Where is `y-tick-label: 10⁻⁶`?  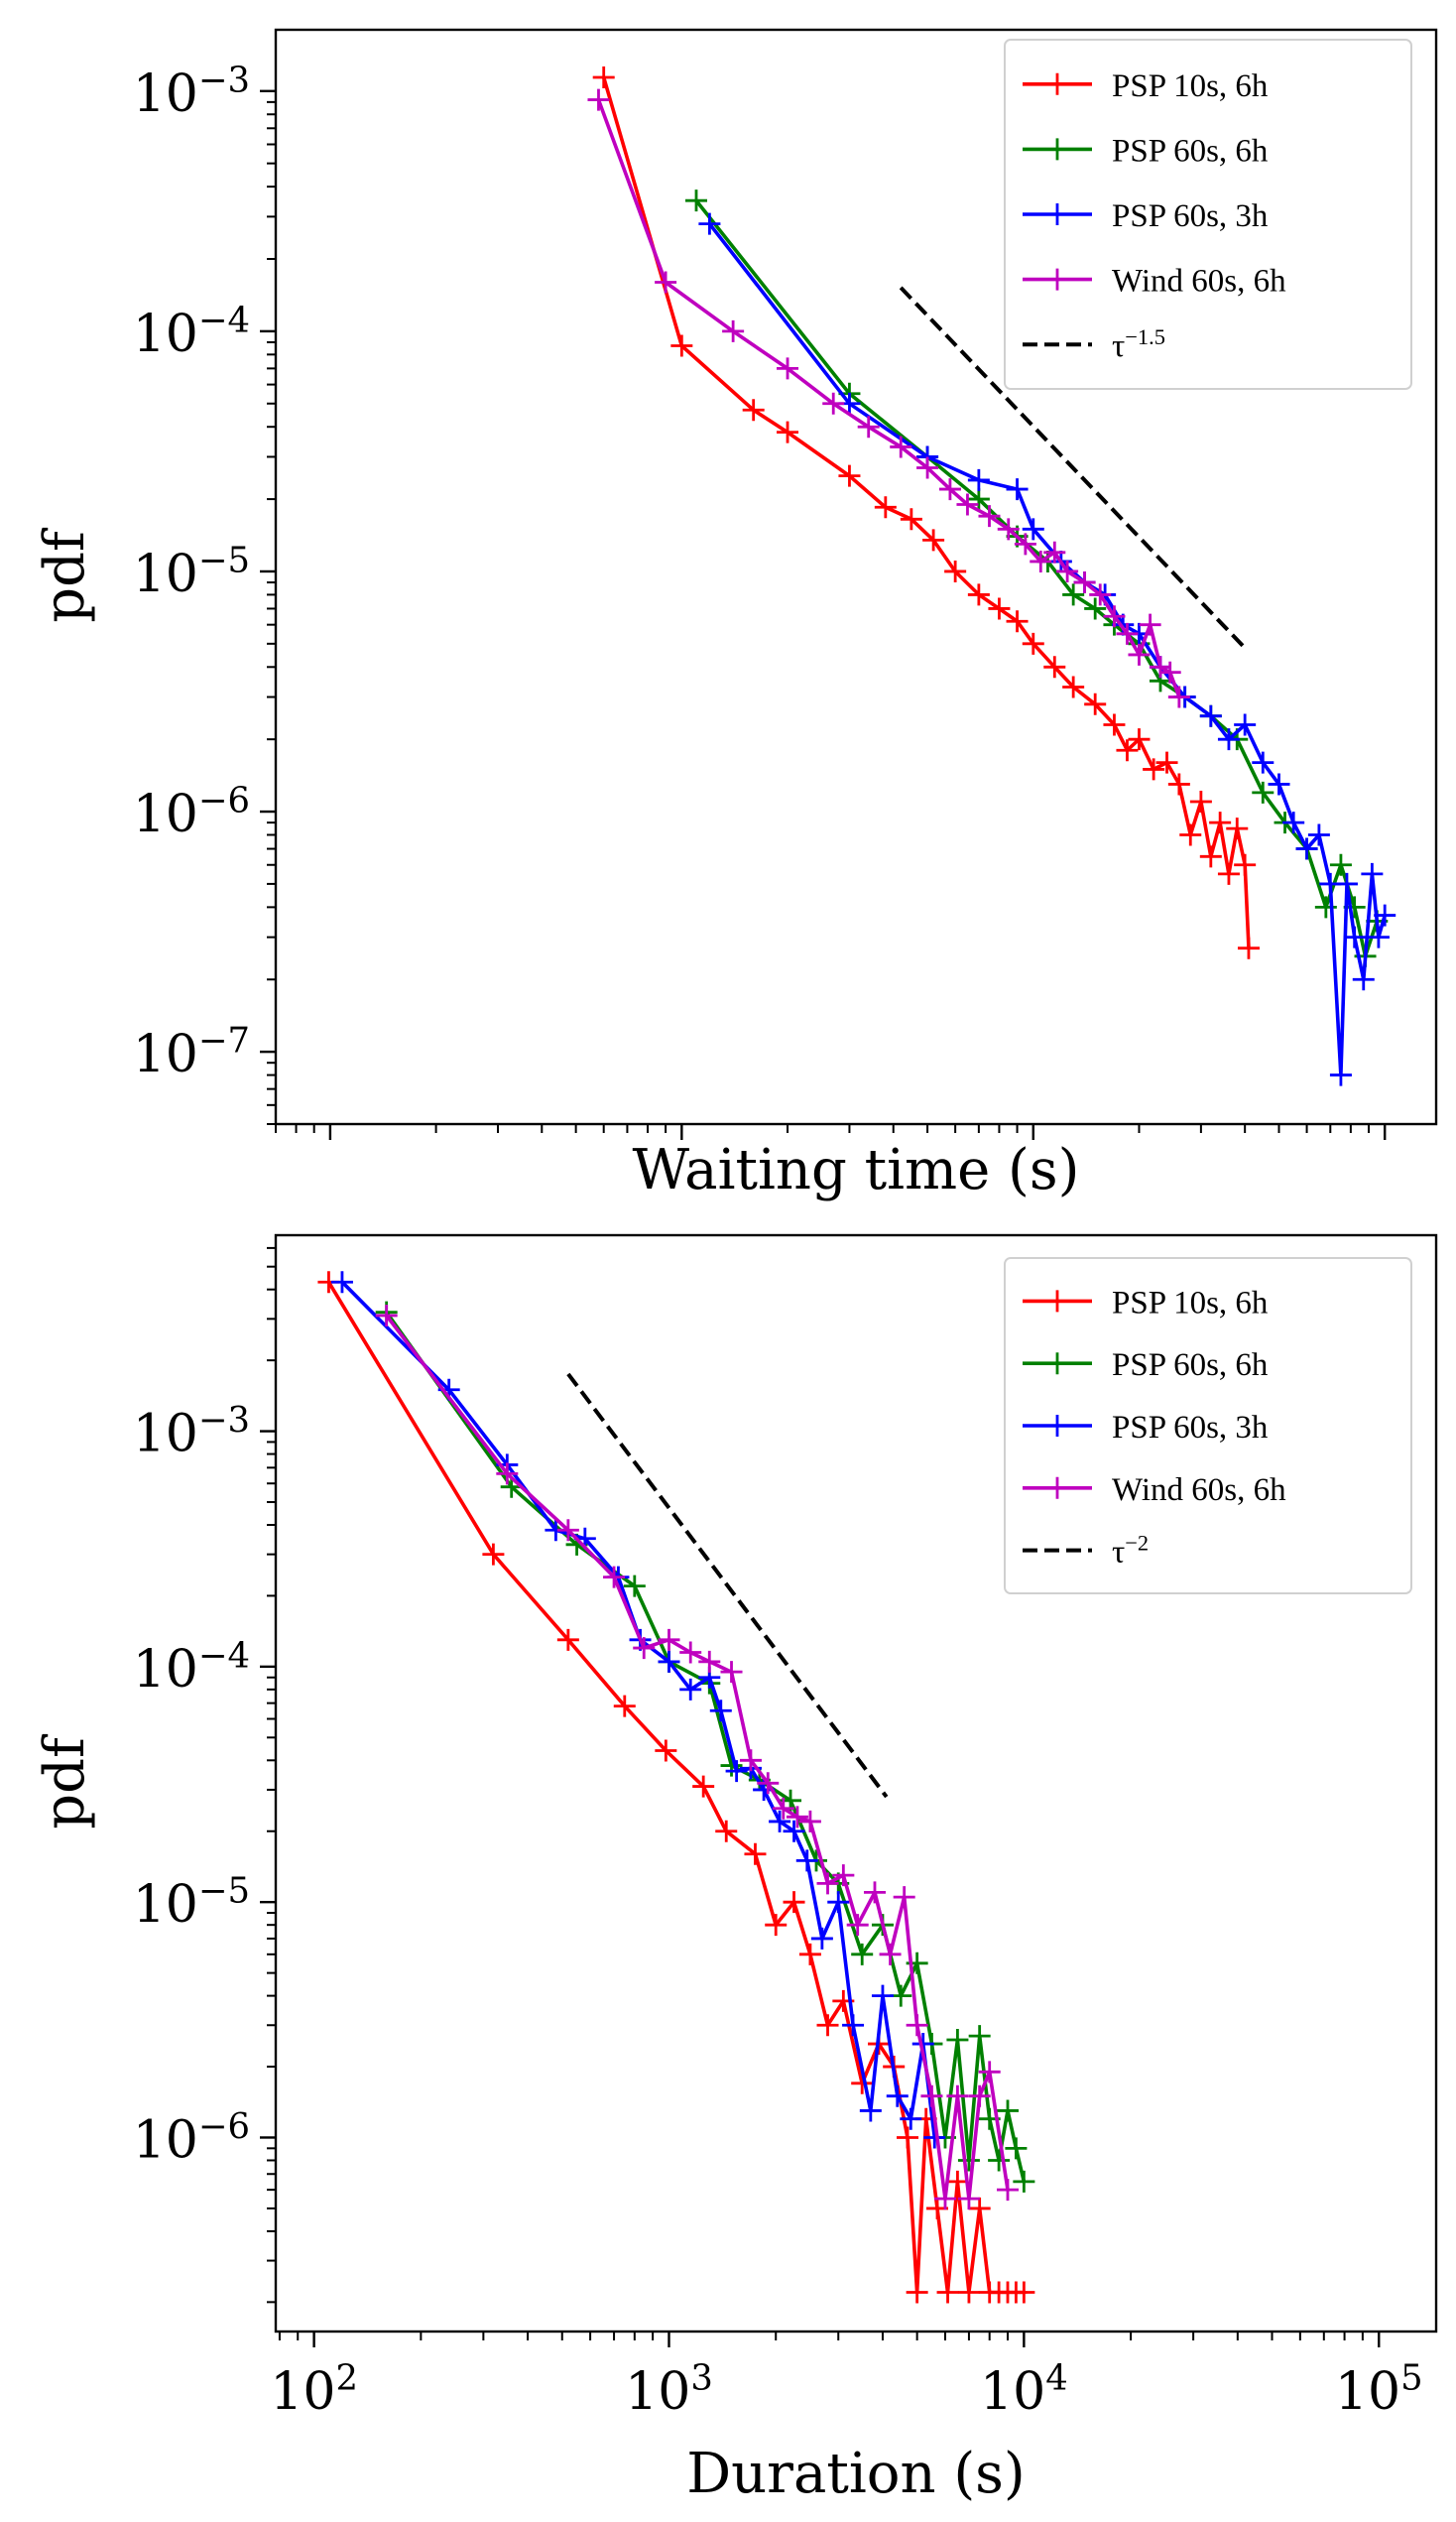
y-tick-label: 10⁻⁶ is located at coordinates (191, 812).